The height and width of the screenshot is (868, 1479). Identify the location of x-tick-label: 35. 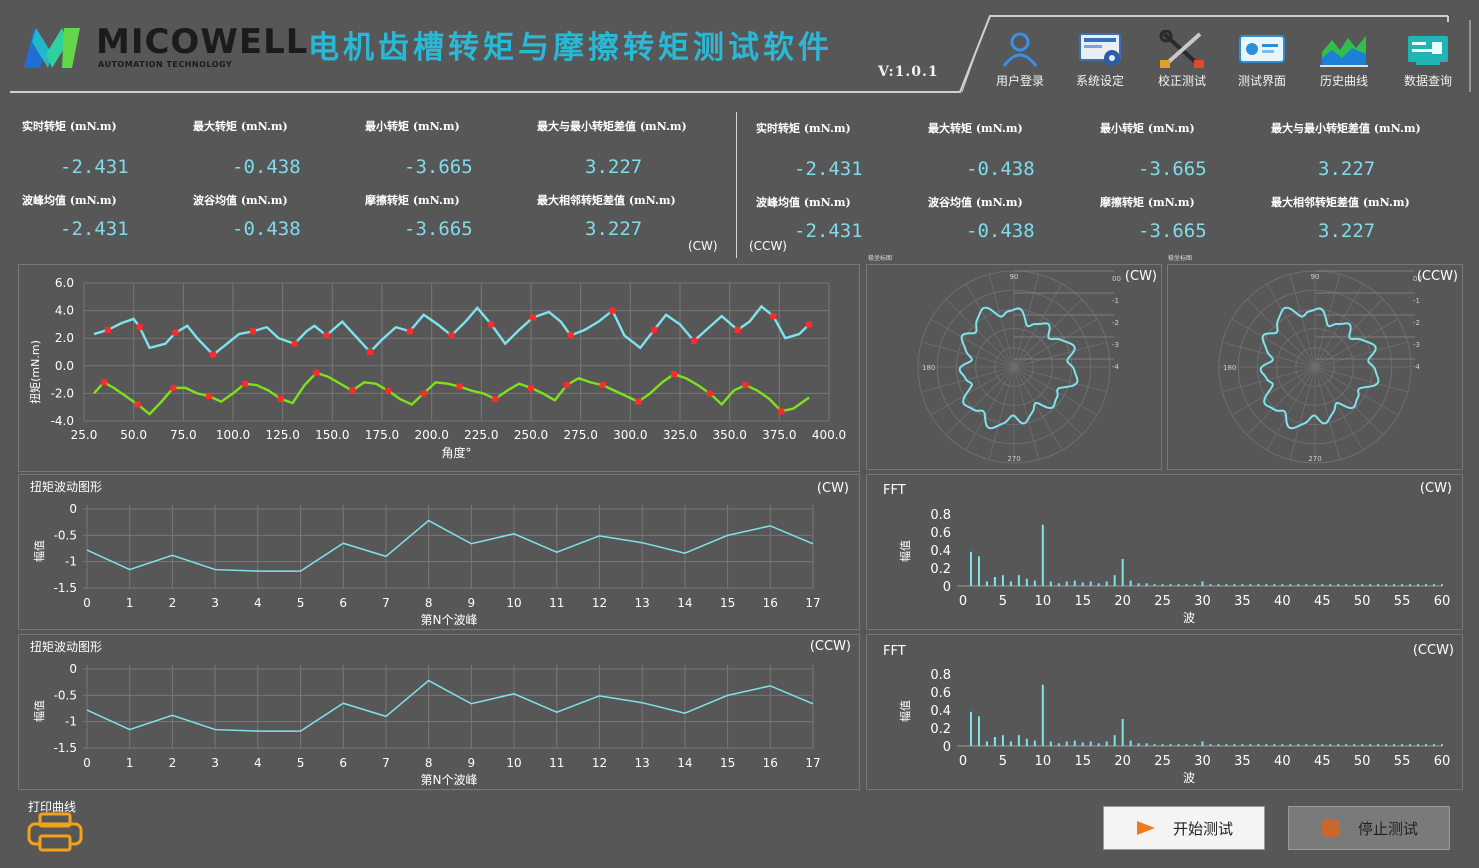
(1242, 761).